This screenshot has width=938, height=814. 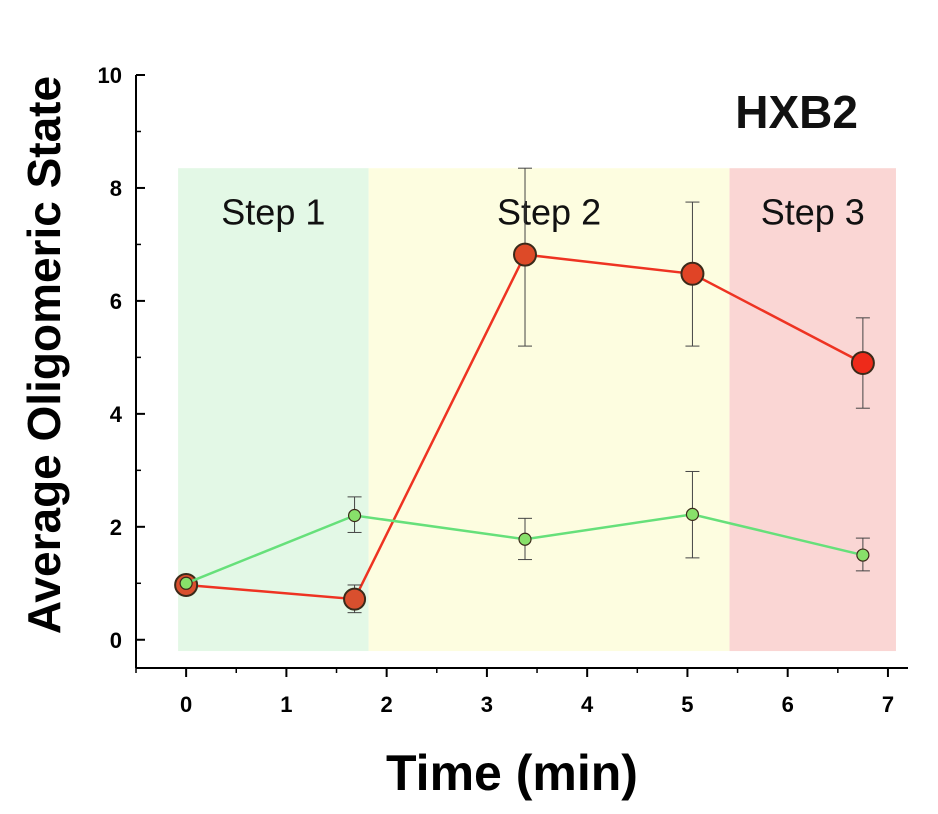 I want to click on y-tick-label: 10, so click(x=110, y=75).